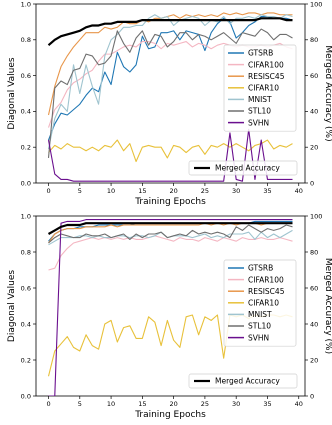 The width and height of the screenshot is (332, 425). I want to click on series-line-stl10, so click(170, 234).